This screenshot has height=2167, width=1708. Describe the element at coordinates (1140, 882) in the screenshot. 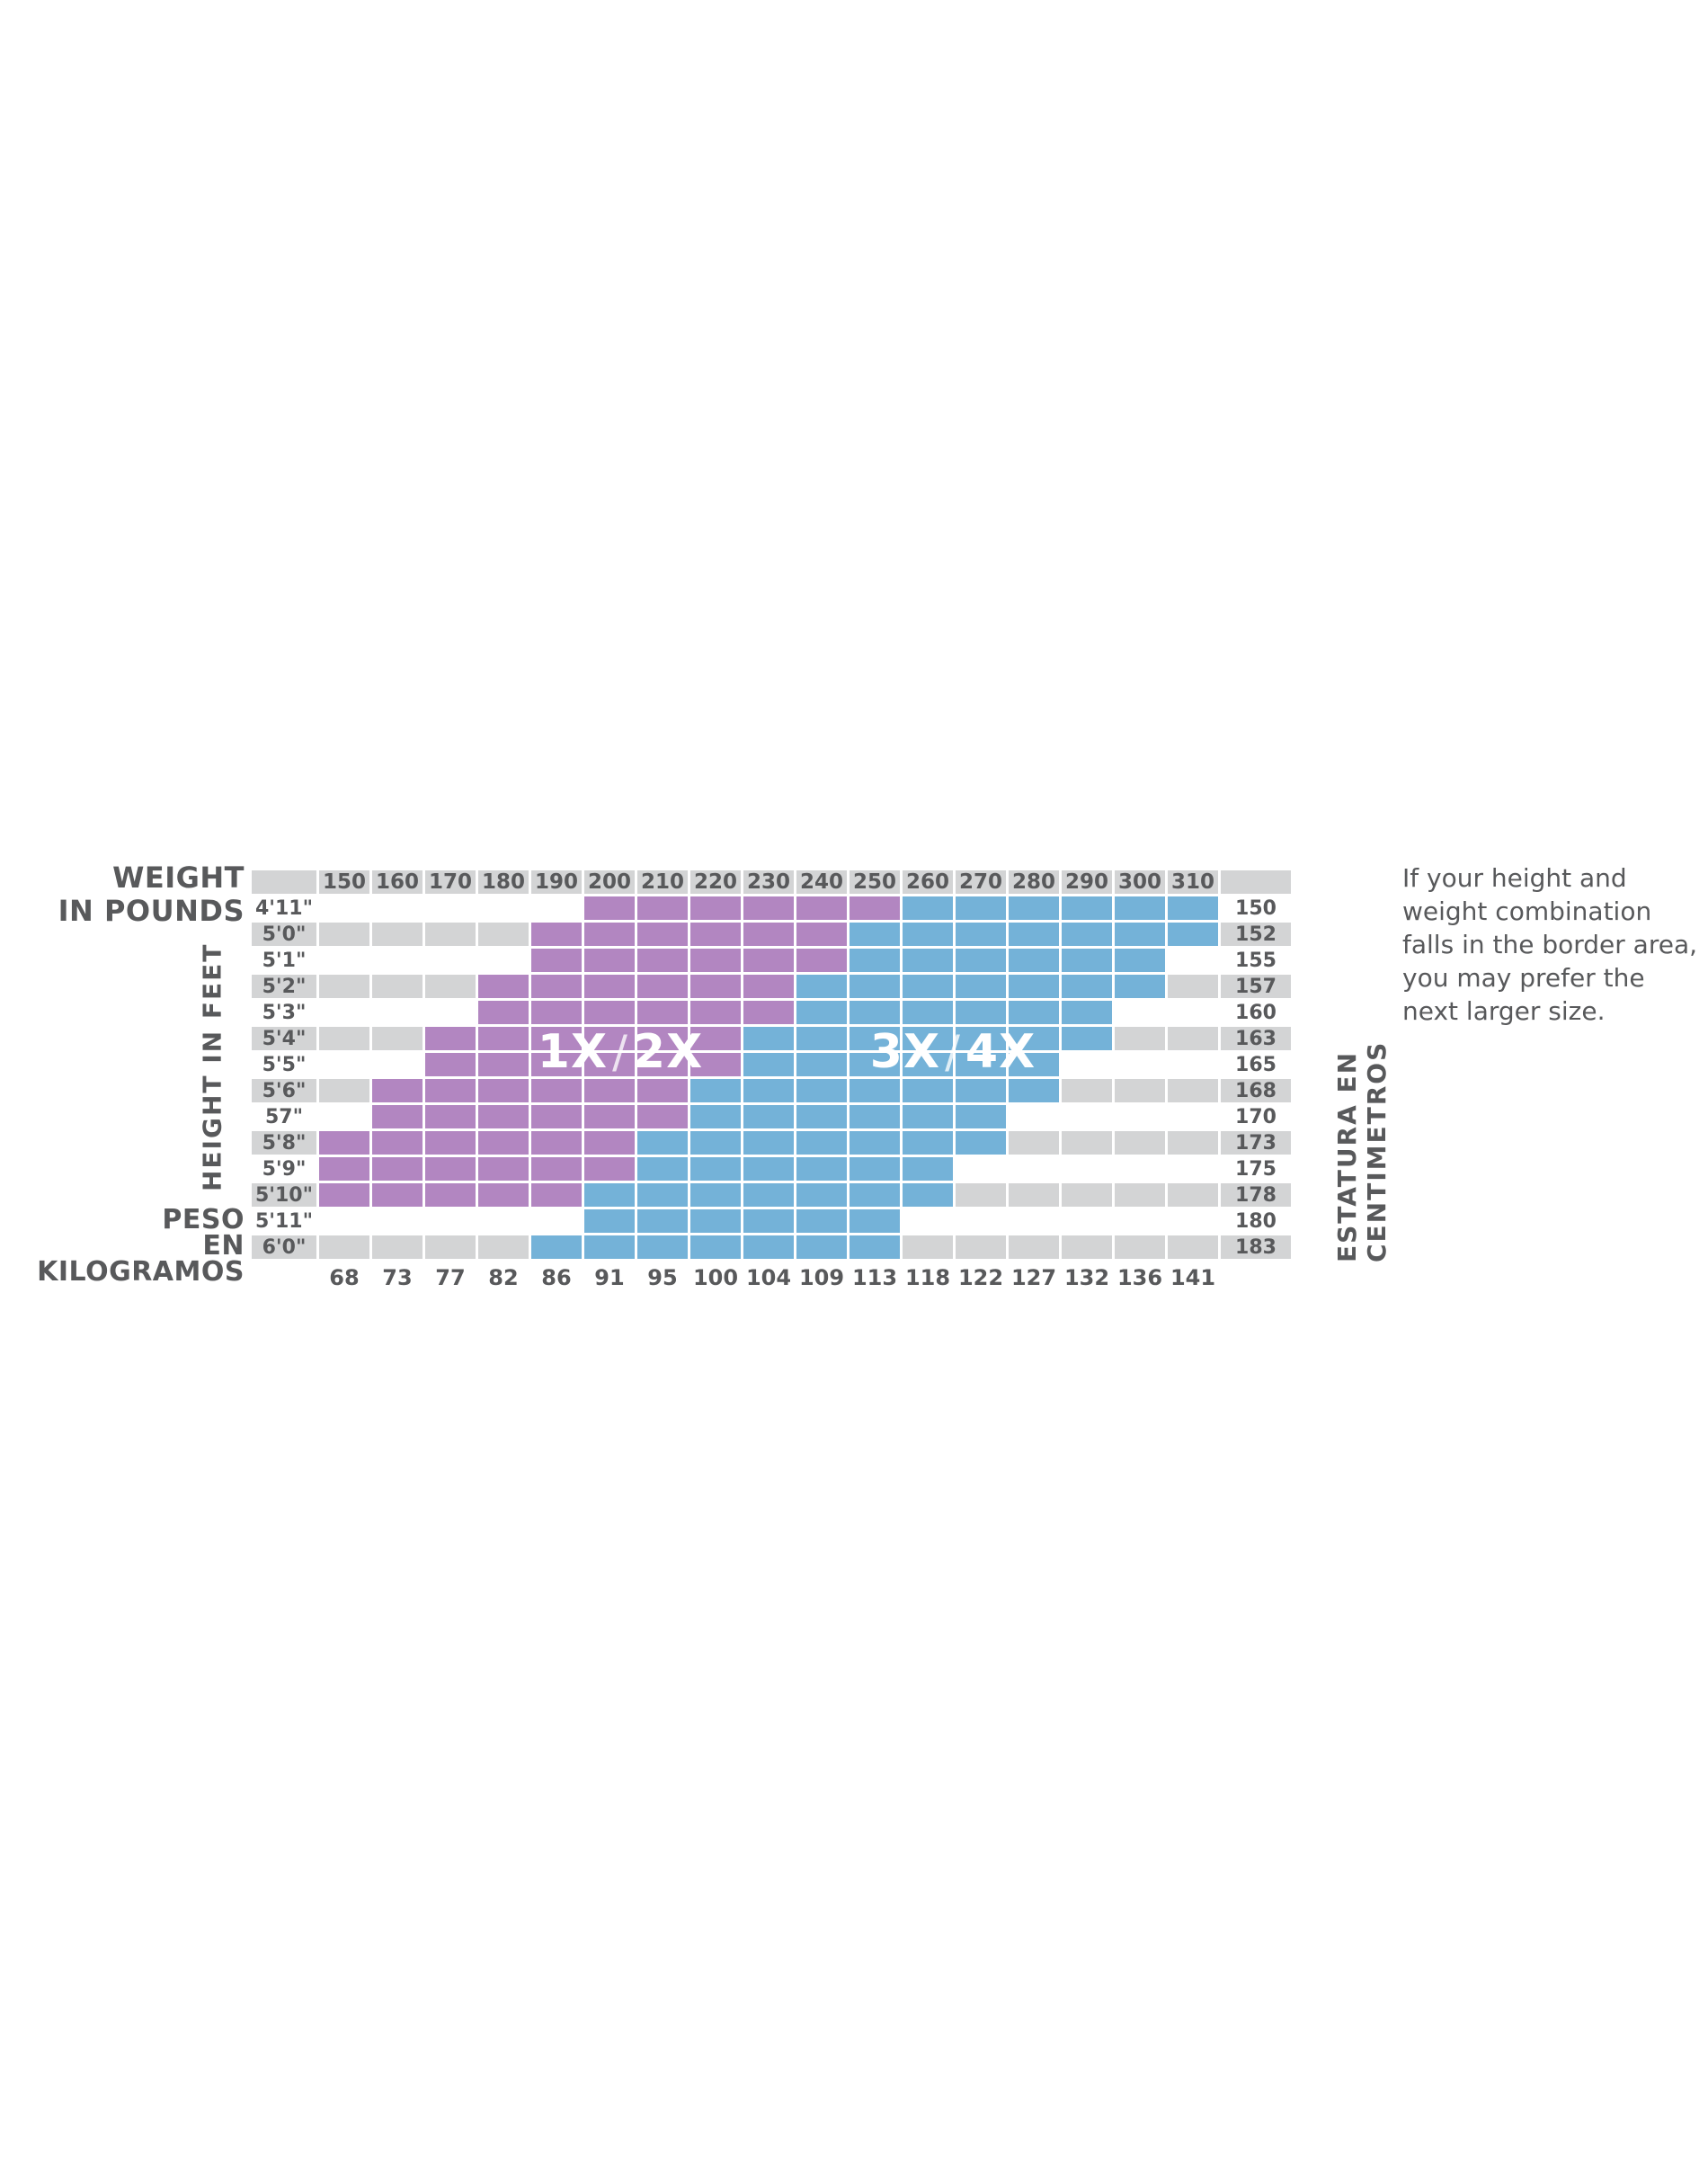

I see `weight-header-cell: 300` at that location.